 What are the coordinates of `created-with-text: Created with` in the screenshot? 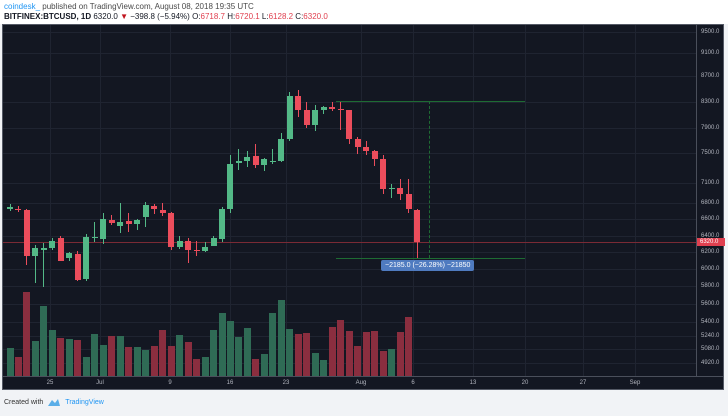 It's located at (24, 402).